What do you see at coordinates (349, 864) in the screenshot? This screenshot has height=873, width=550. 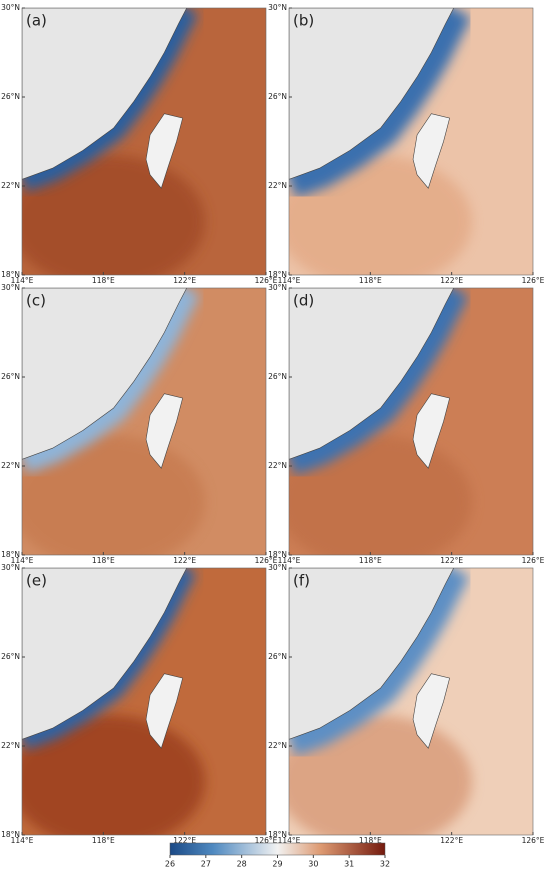 I see `colorbar-label: 31` at bounding box center [349, 864].